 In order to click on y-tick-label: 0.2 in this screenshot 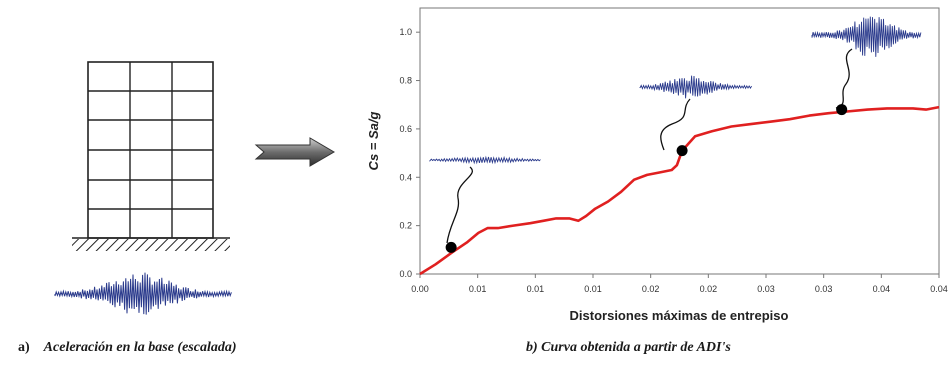, I will do `click(405, 226)`.